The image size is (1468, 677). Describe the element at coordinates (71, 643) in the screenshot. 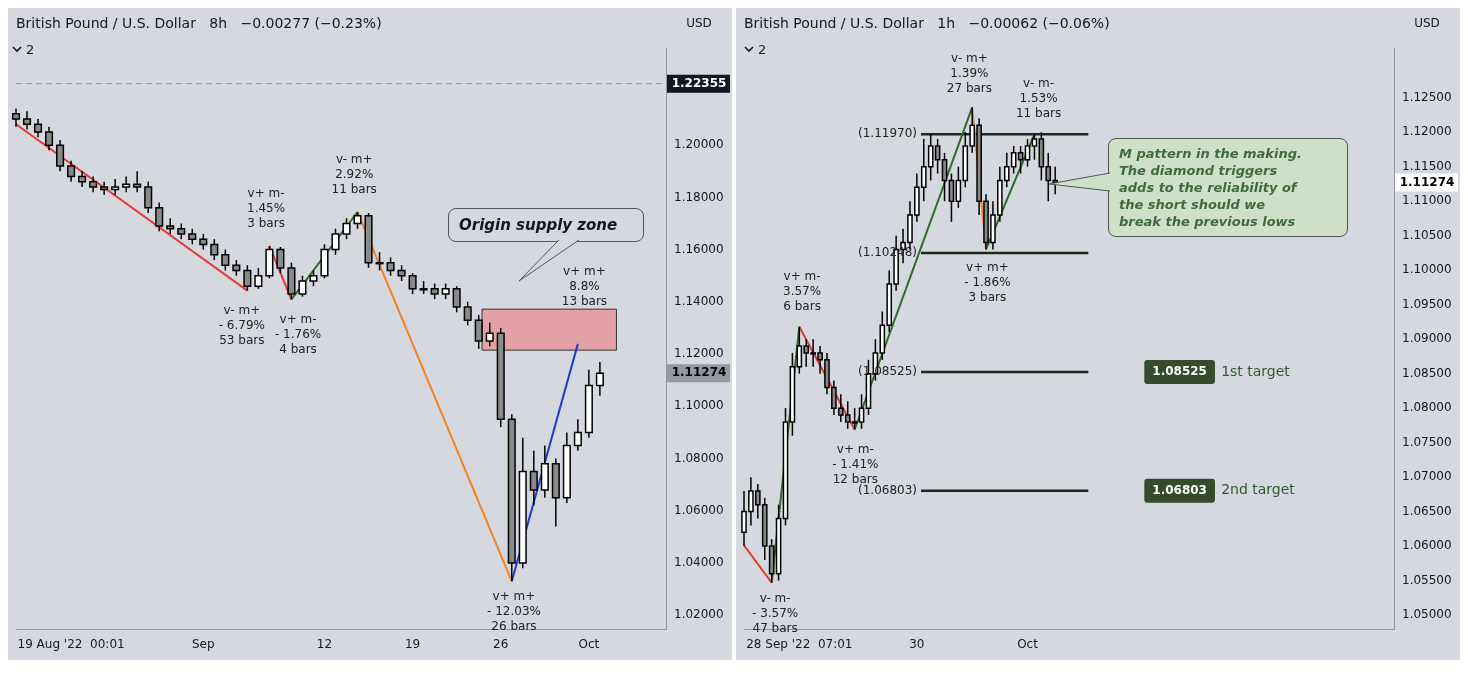

I see `x-tick-label: 19 Aug '22 00:01` at that location.